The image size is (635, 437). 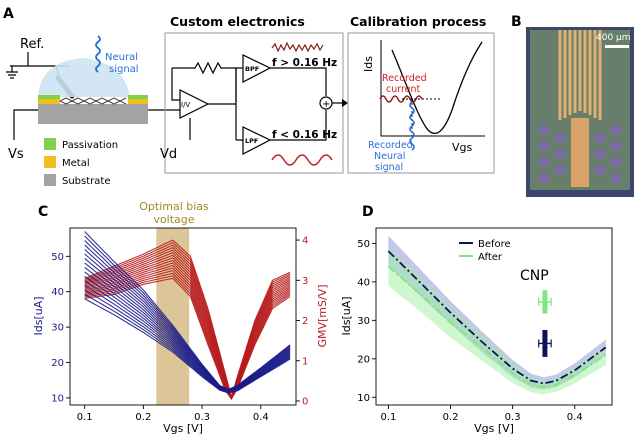 What do you see at coordinates (412, 126) in the screenshot?
I see `calib-neural-signal` at bounding box center [412, 126].